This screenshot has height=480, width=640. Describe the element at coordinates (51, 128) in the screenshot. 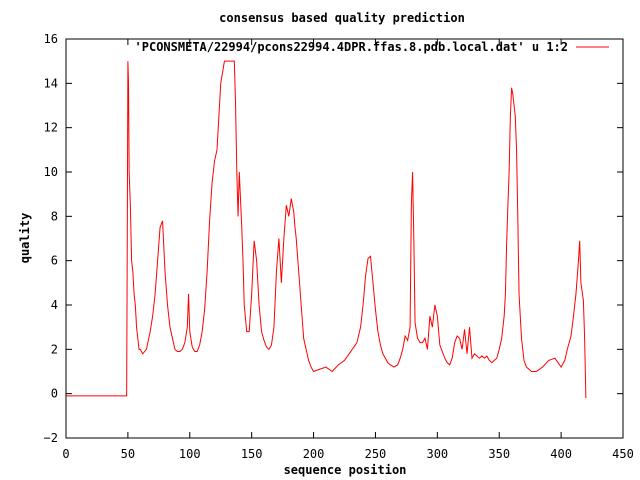

I see `y-tick-label: 12` at that location.